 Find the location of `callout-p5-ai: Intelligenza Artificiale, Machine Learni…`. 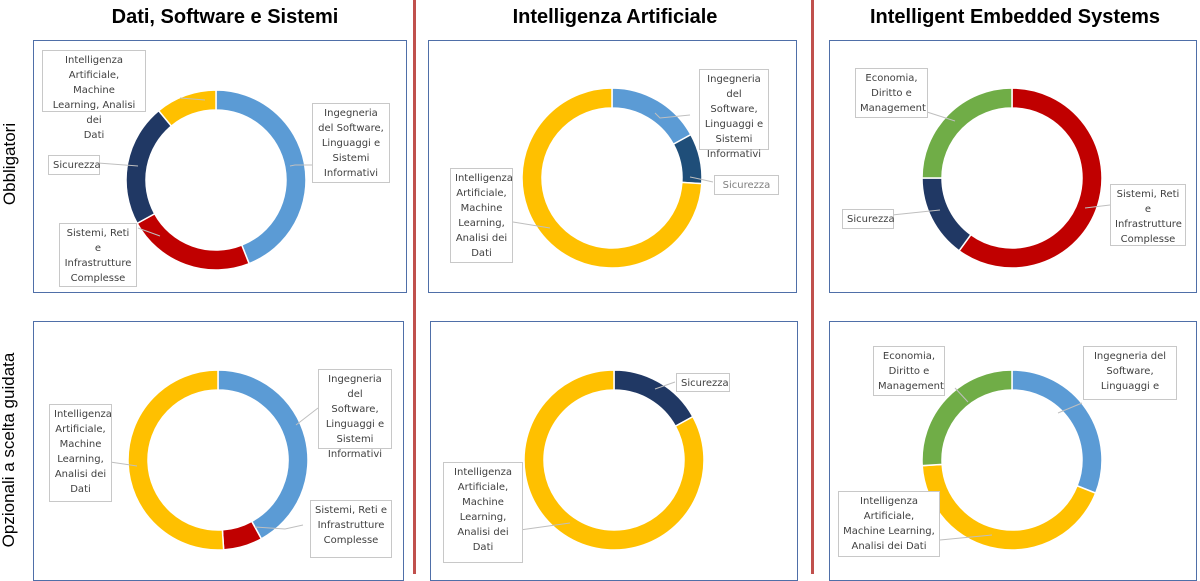

callout-p5-ai: Intelligenza Artificiale, Machine Learni… is located at coordinates (483, 512).